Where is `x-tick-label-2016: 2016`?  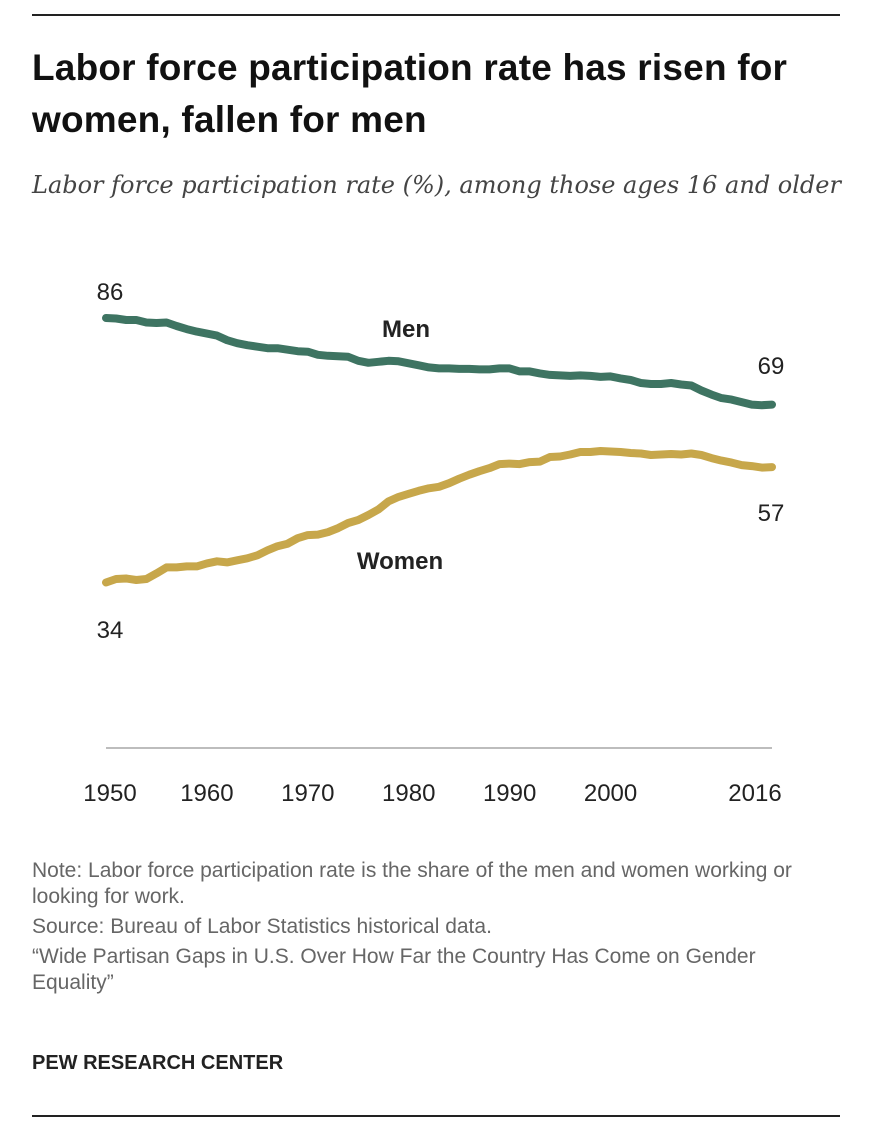 x-tick-label-2016: 2016 is located at coordinates (754, 793).